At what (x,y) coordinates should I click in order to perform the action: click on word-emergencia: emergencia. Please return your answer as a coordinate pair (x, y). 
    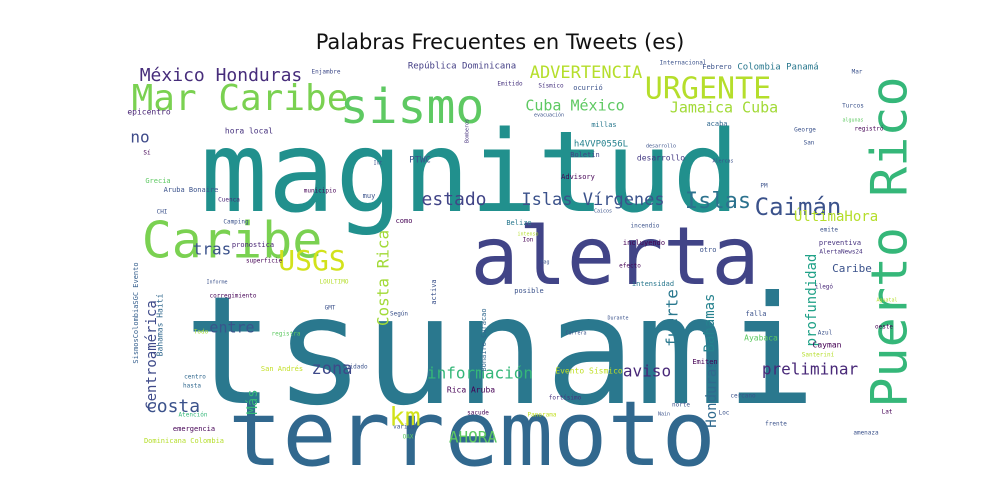
    Looking at the image, I should click on (194, 429).